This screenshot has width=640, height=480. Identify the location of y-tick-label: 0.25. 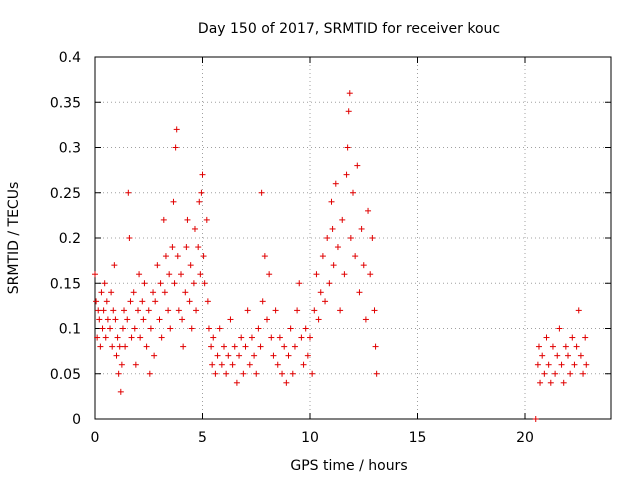
(65, 194).